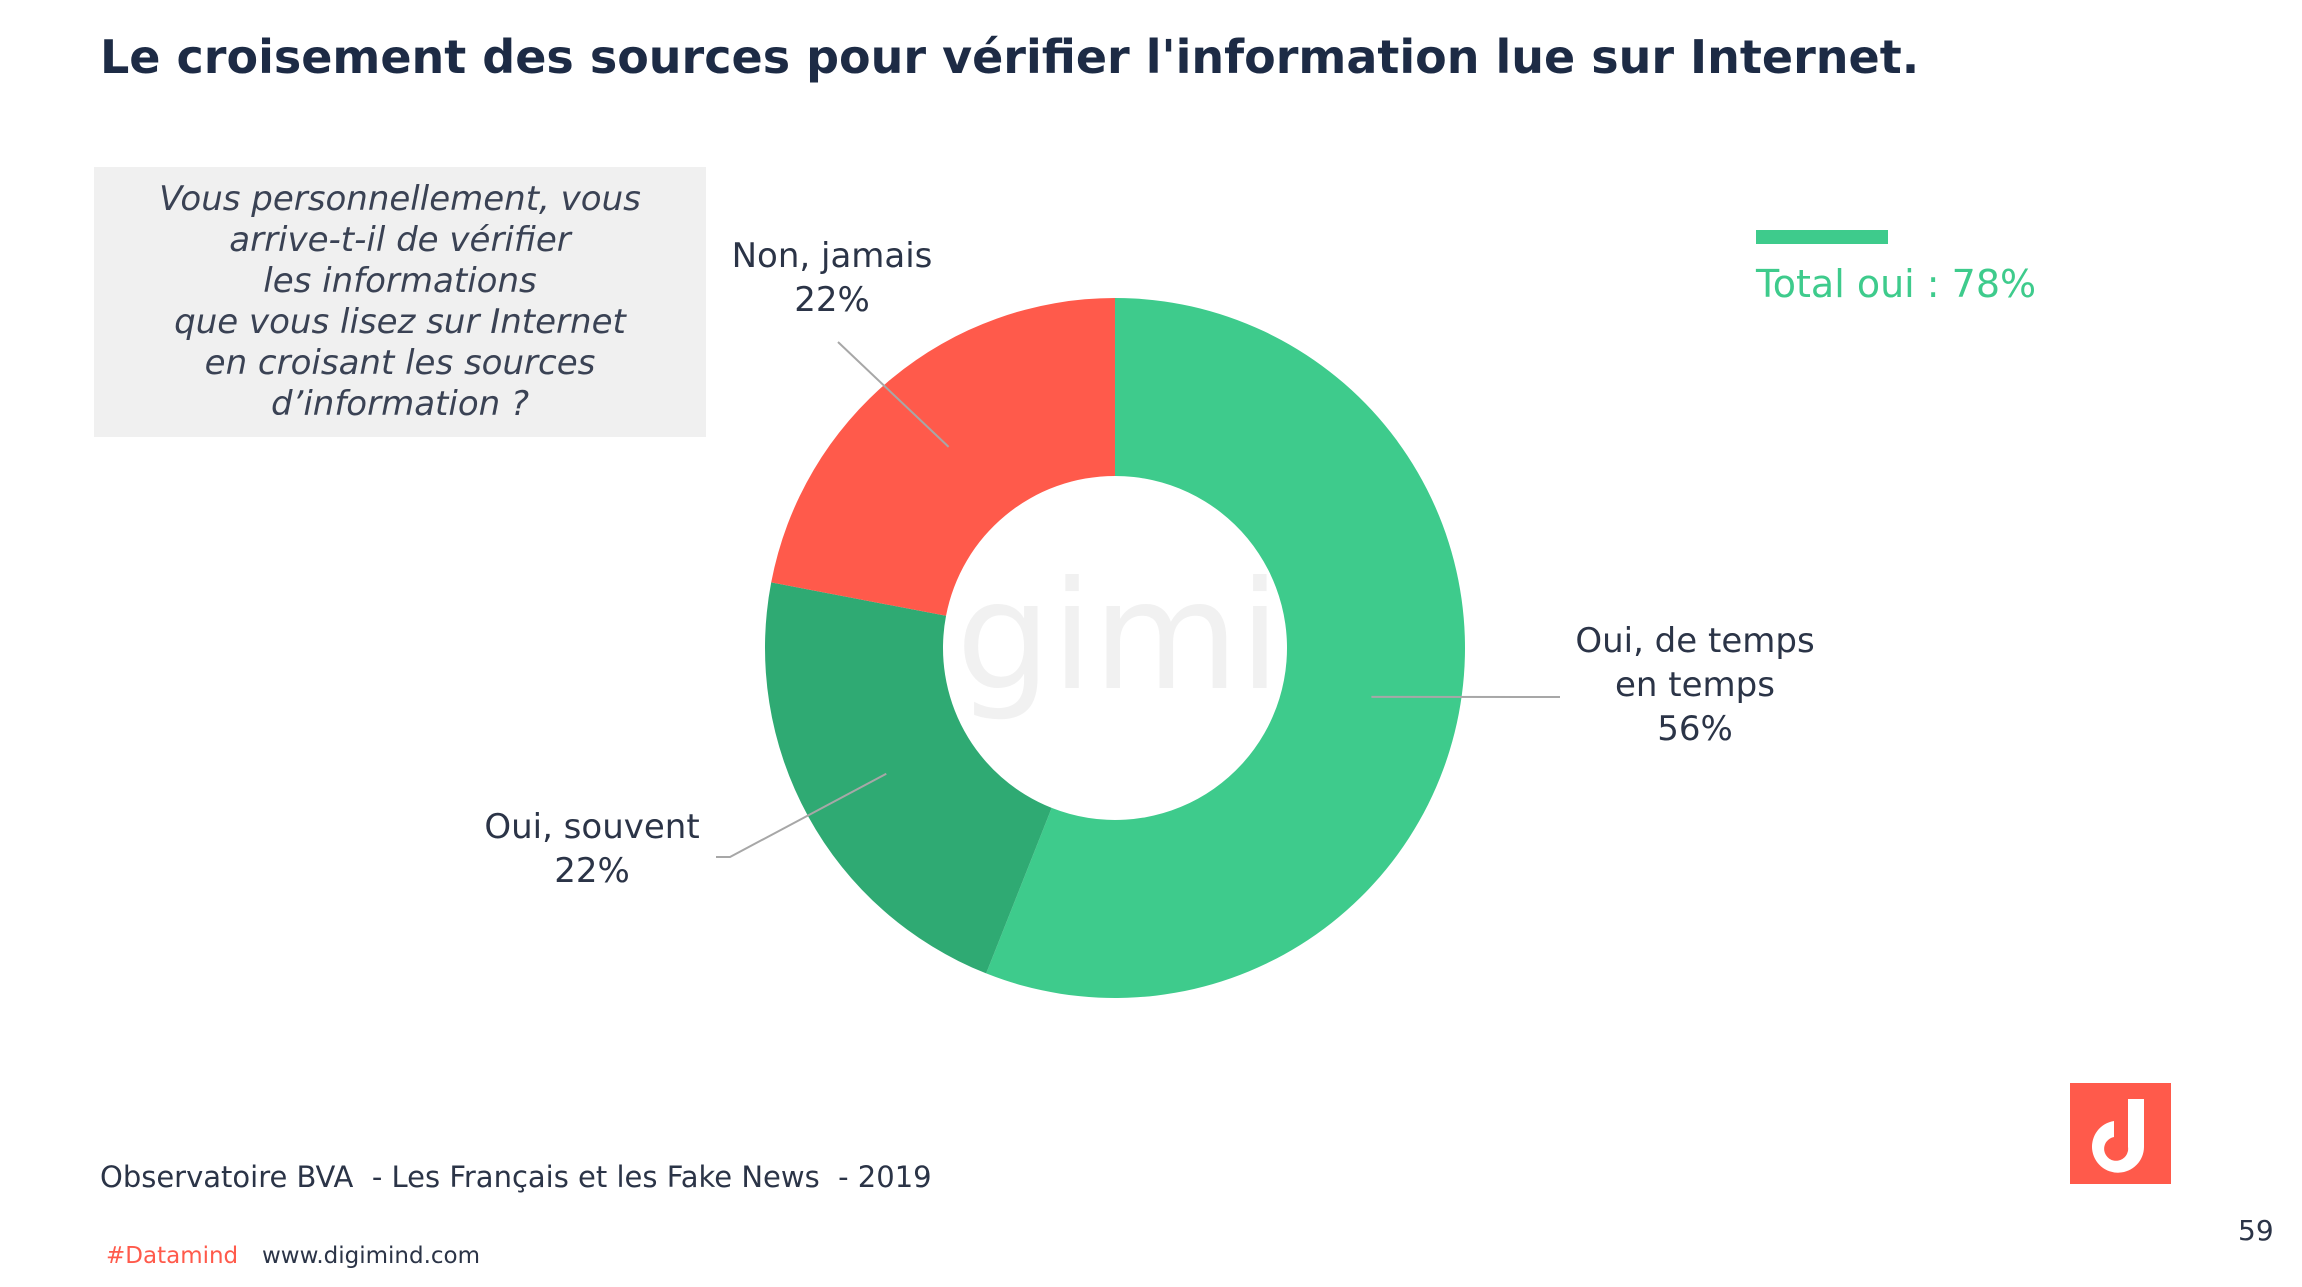 This screenshot has width=2302, height=1287. Describe the element at coordinates (400, 199) in the screenshot. I see `question-line: Vous personnellement, vous` at that location.